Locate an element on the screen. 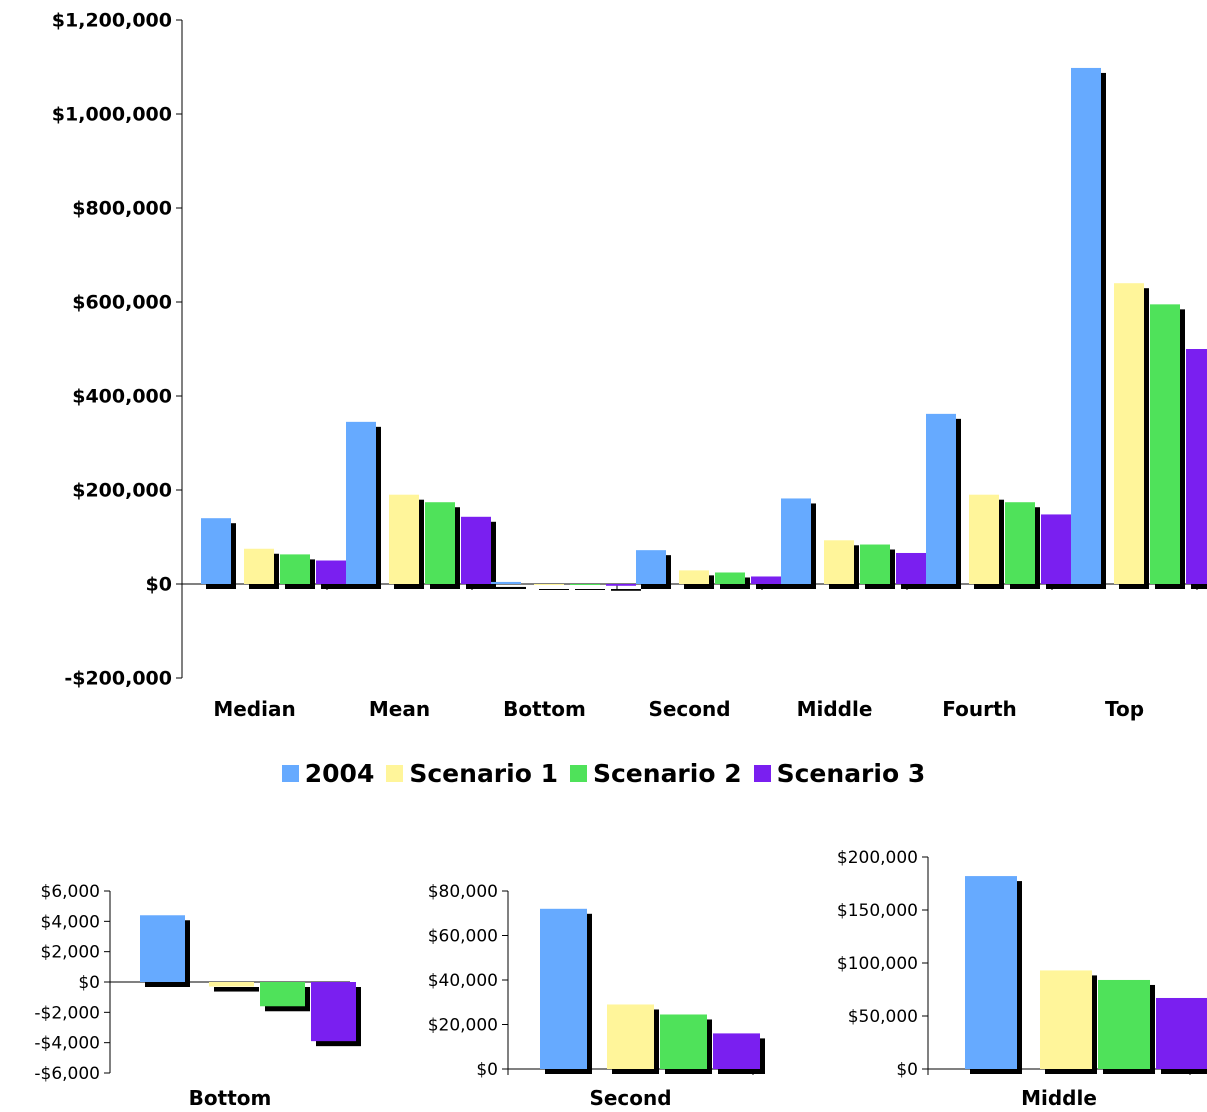 The height and width of the screenshot is (1112, 1207). x-category-label: Mean is located at coordinates (399, 709).